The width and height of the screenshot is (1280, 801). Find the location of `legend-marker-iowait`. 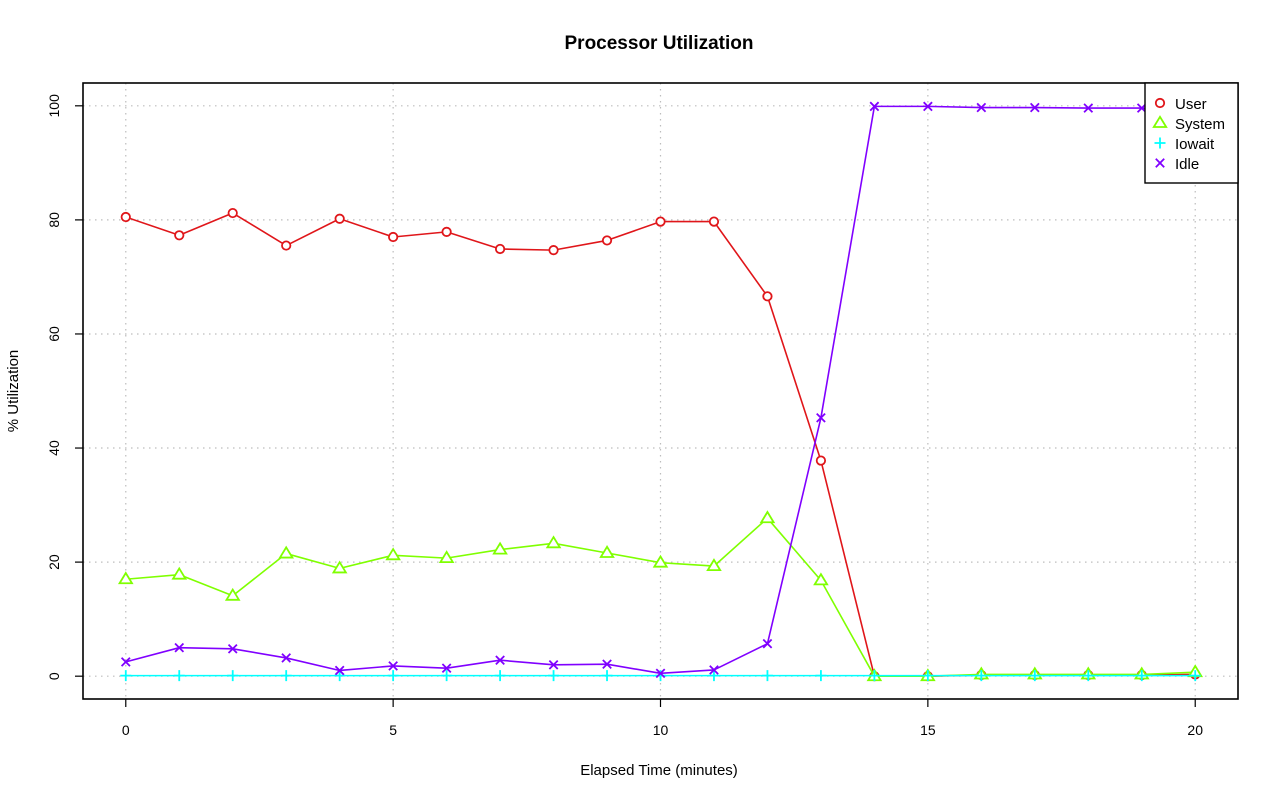

legend-marker-iowait is located at coordinates (1160, 143).